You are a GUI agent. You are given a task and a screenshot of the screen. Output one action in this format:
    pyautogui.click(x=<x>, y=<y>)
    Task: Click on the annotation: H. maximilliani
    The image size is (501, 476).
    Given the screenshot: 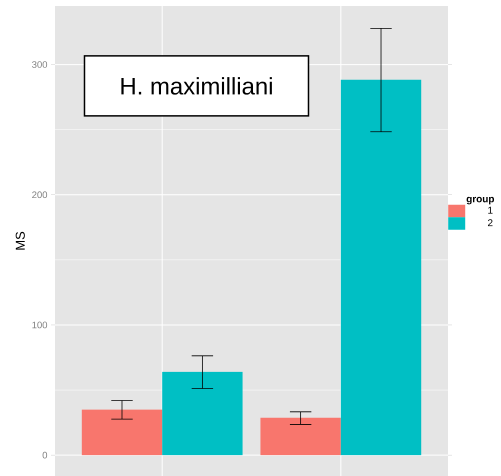 What is the action you would take?
    pyautogui.click(x=196, y=86)
    